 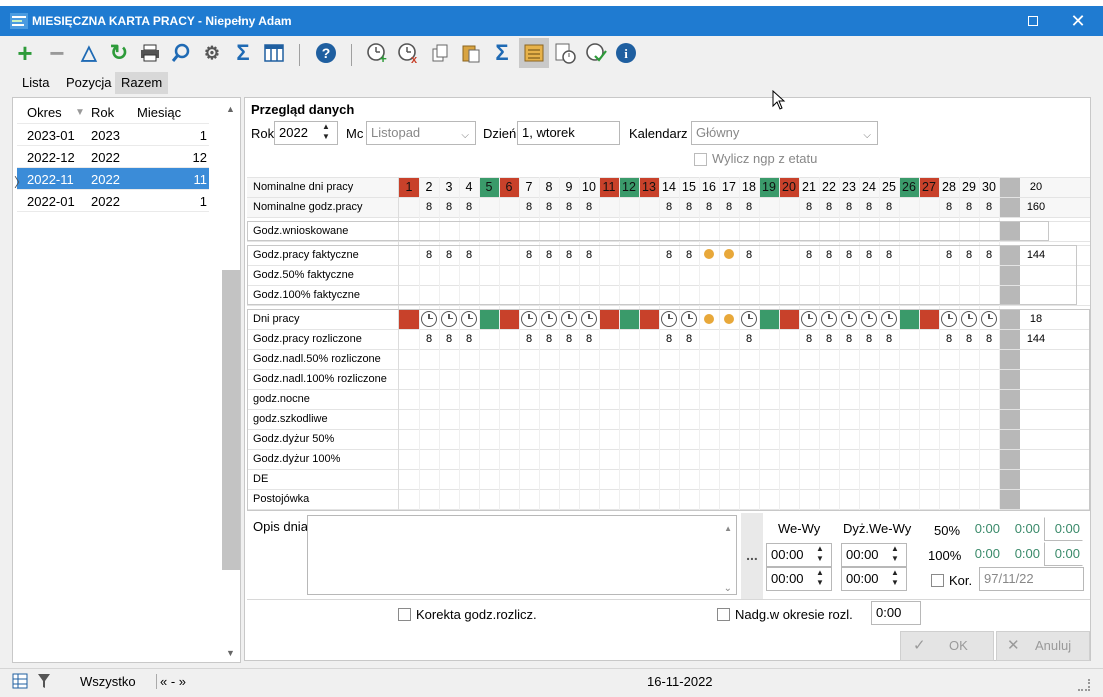 What do you see at coordinates (1024, 554) in the screenshot?
I see `p100-field-2: 0:00` at bounding box center [1024, 554].